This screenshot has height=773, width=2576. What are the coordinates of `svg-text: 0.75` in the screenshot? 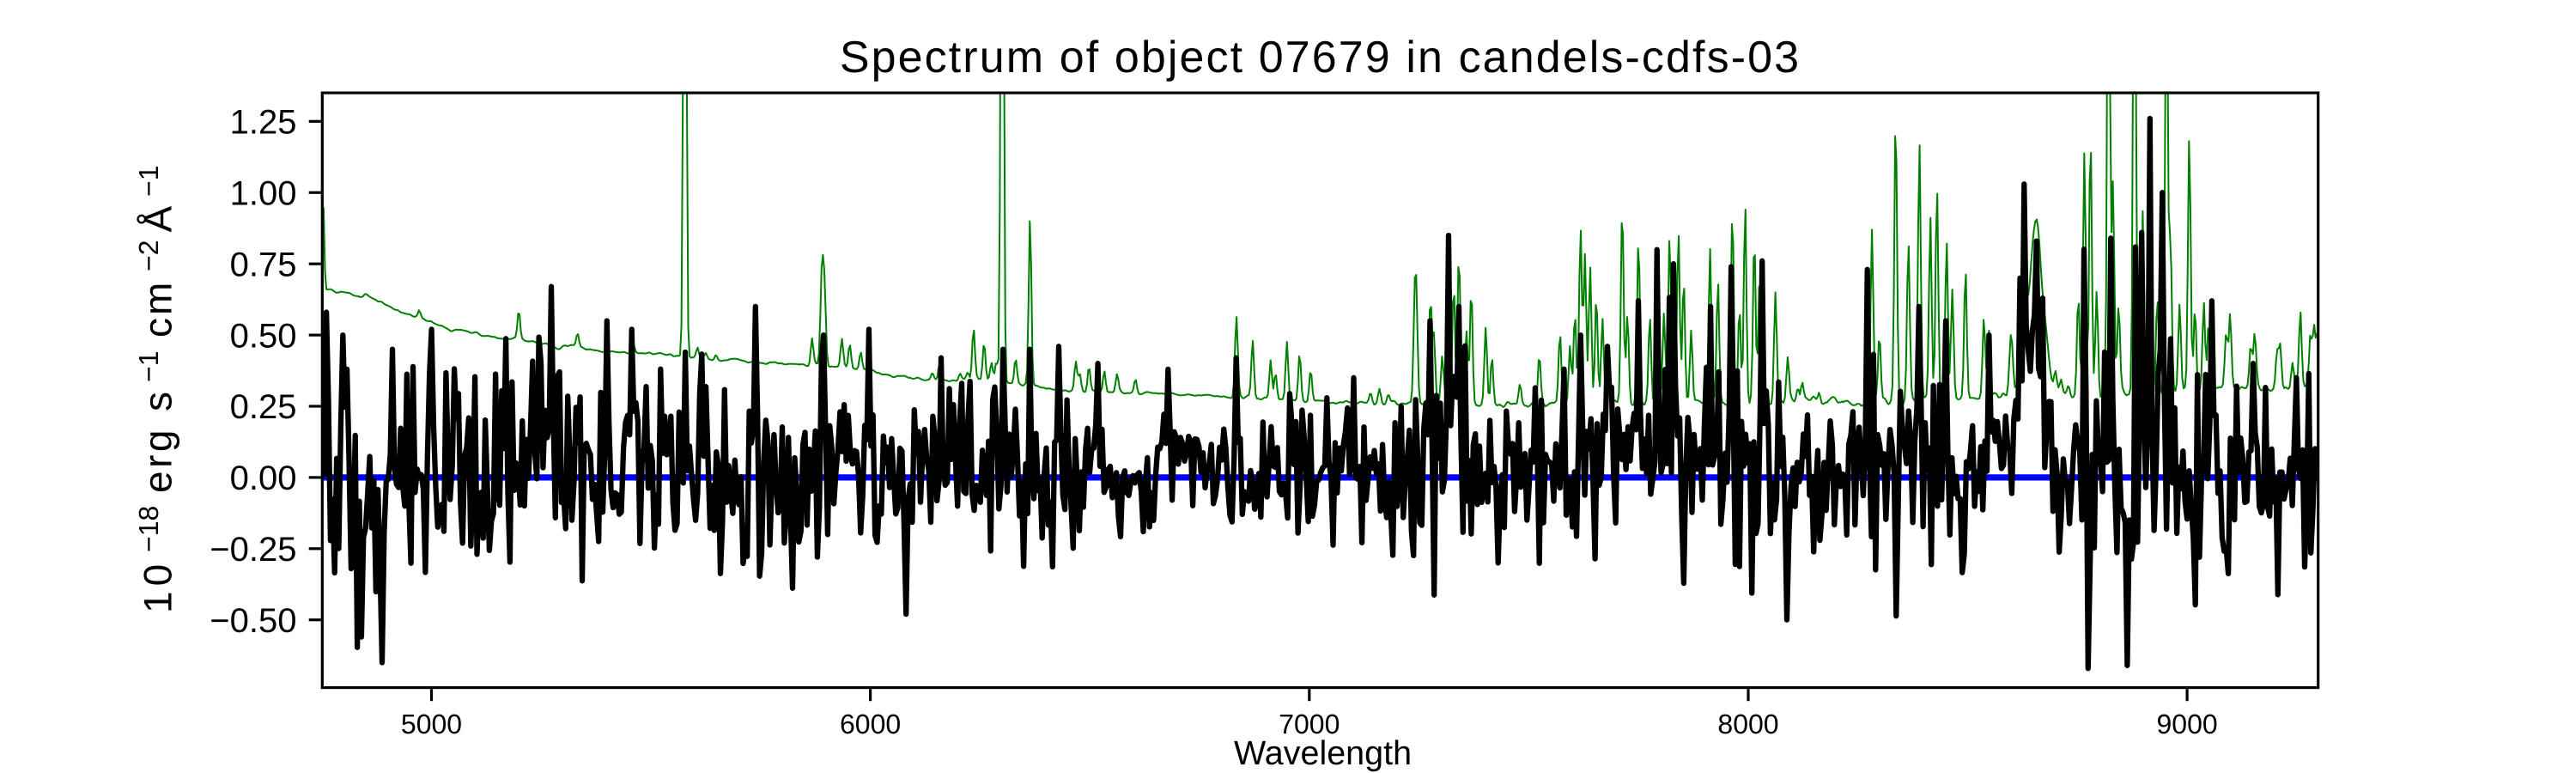 It's located at (263, 264).